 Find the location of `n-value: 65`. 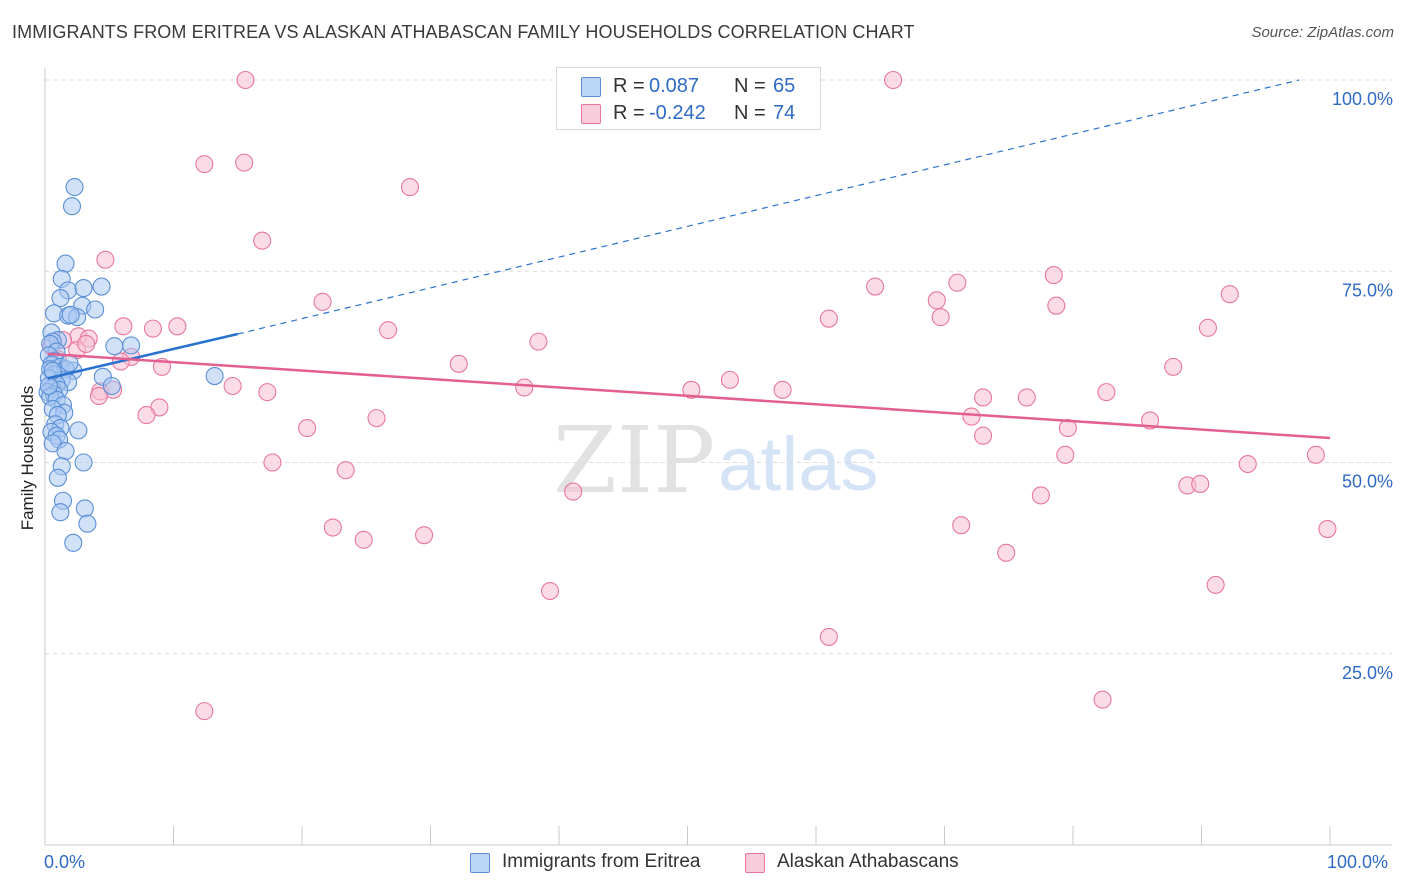

n-value: 65 is located at coordinates (784, 86).